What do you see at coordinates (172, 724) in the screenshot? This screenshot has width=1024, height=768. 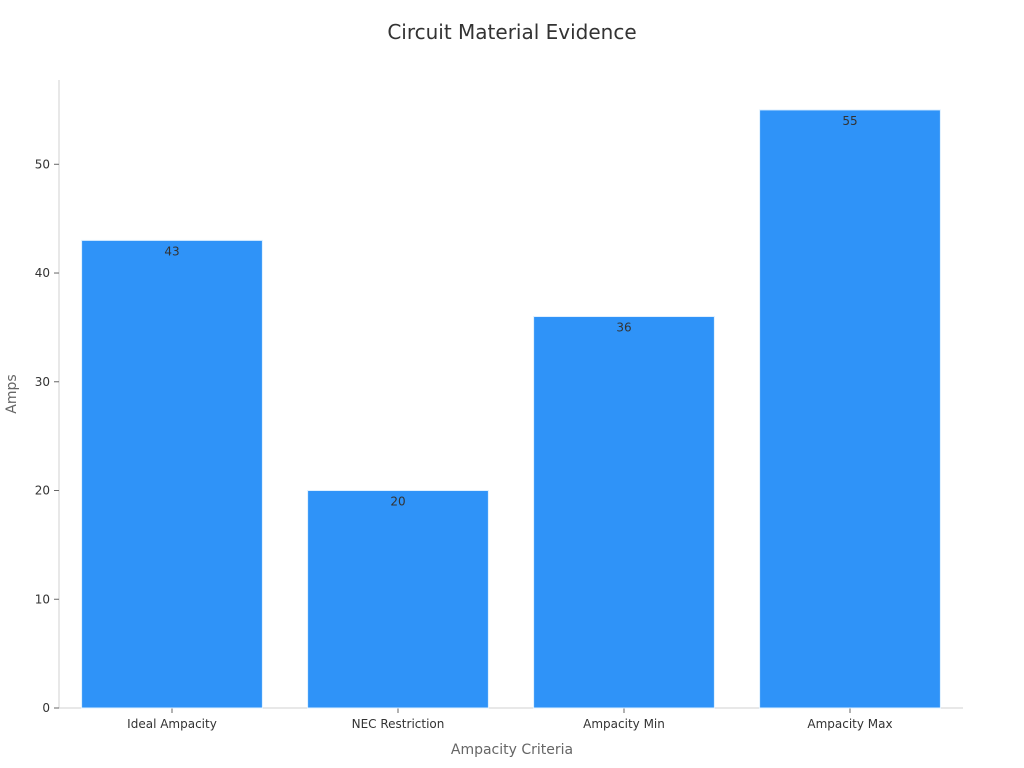 I see `x-tick-label-1: Ideal Ampacity` at bounding box center [172, 724].